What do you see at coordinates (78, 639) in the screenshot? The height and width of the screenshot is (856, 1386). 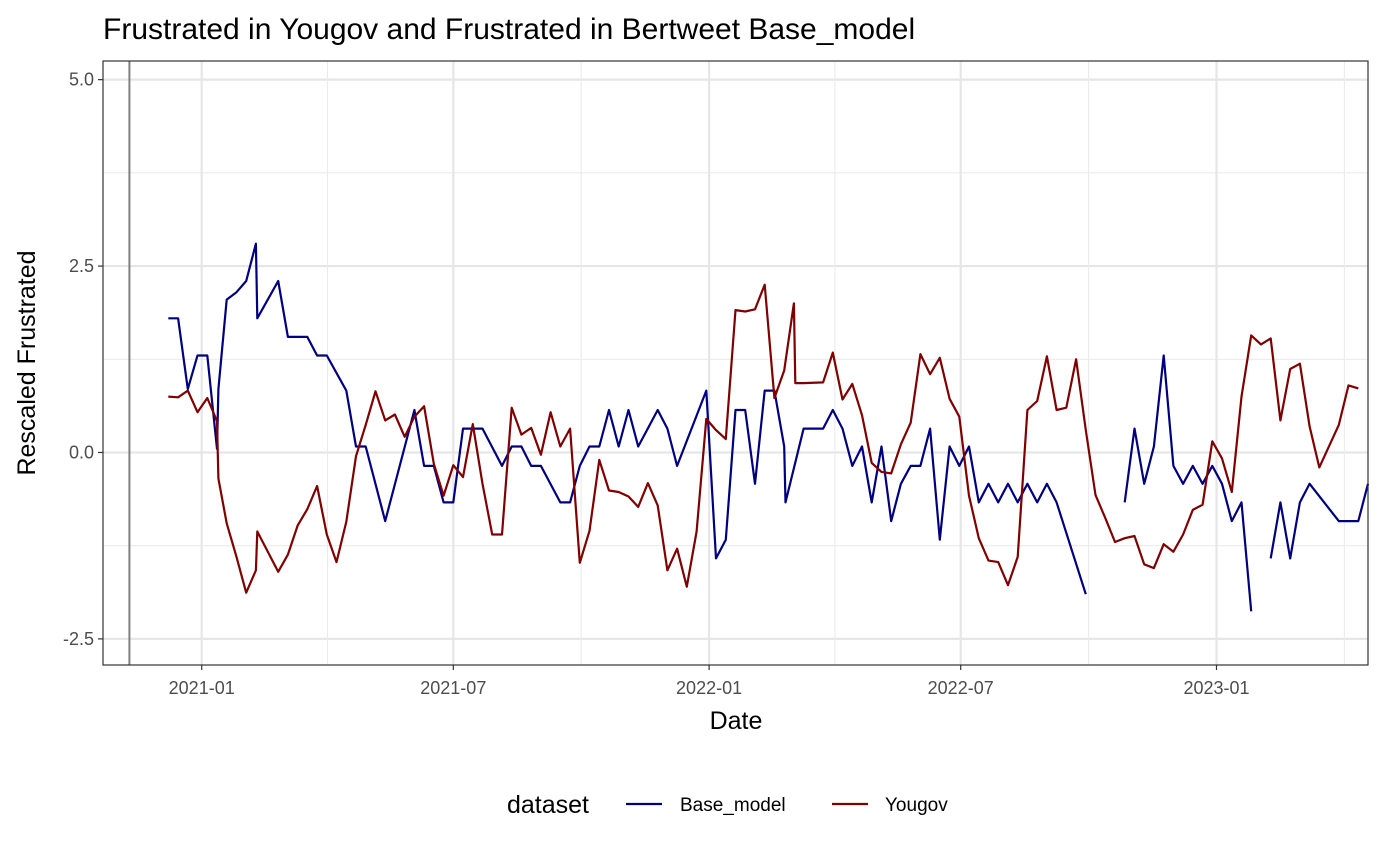 I see `y-tick-label: -2.5` at bounding box center [78, 639].